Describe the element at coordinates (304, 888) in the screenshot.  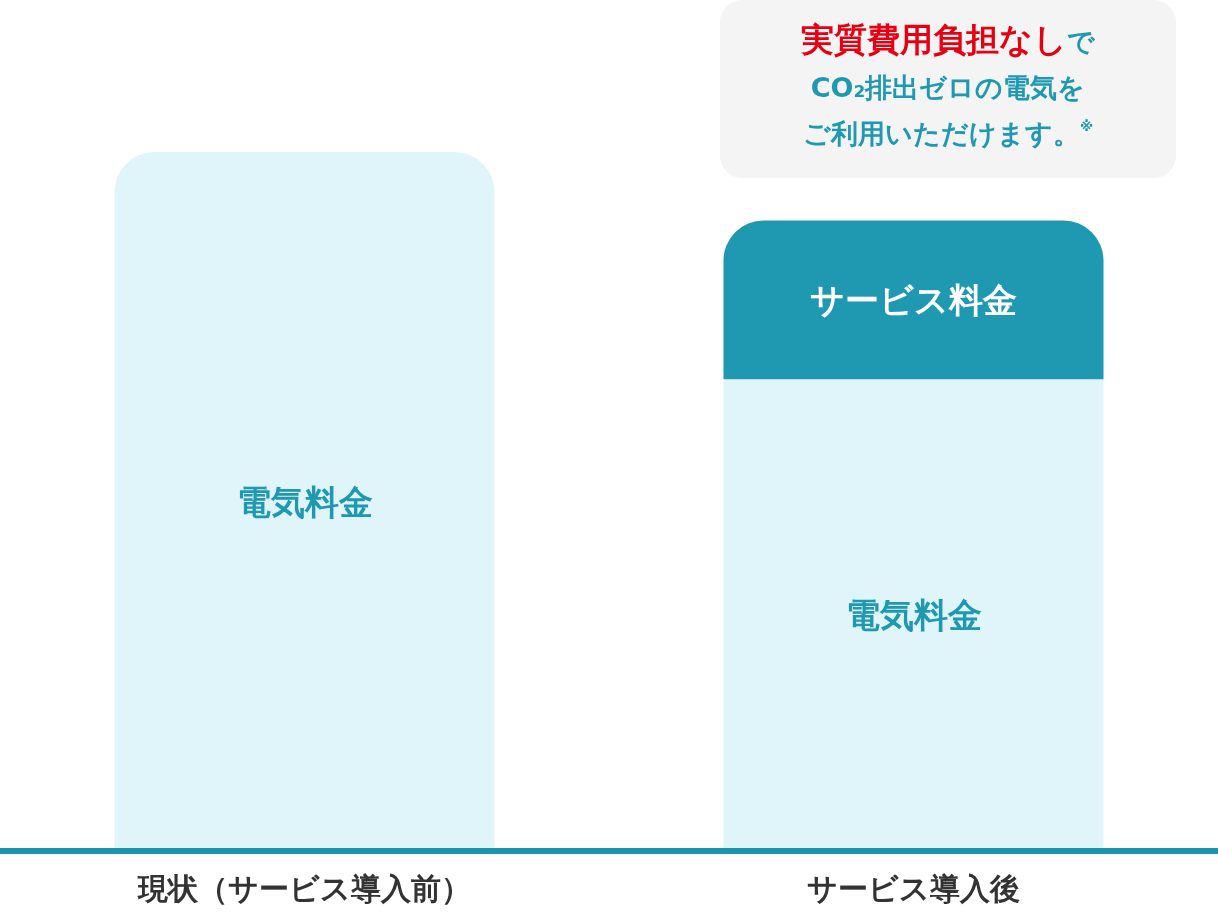
I see `x-tick-label: 現状（サービス導入前）` at that location.